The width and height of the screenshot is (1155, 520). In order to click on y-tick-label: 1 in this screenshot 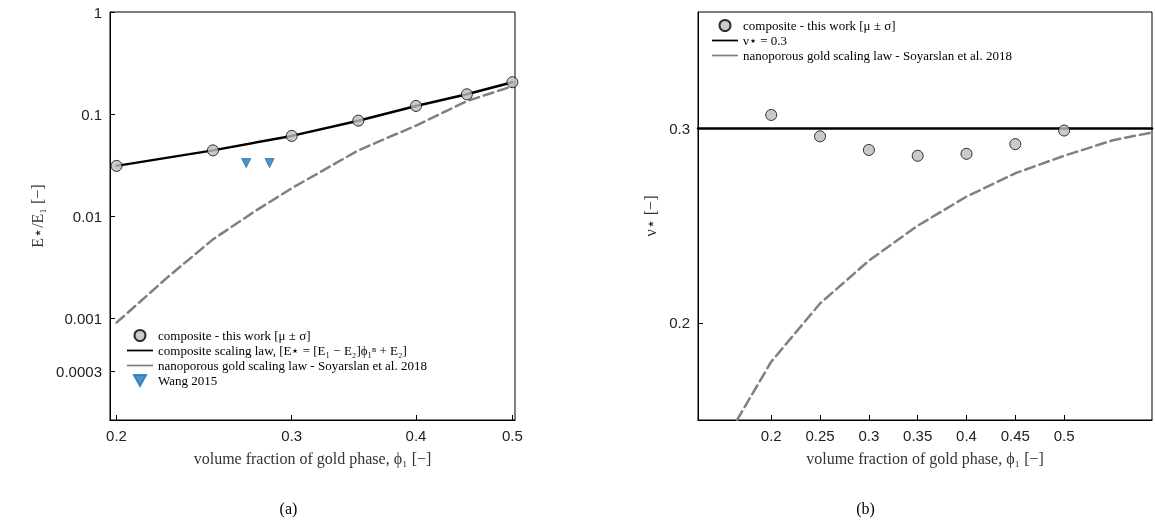, I will do `click(97, 12)`.